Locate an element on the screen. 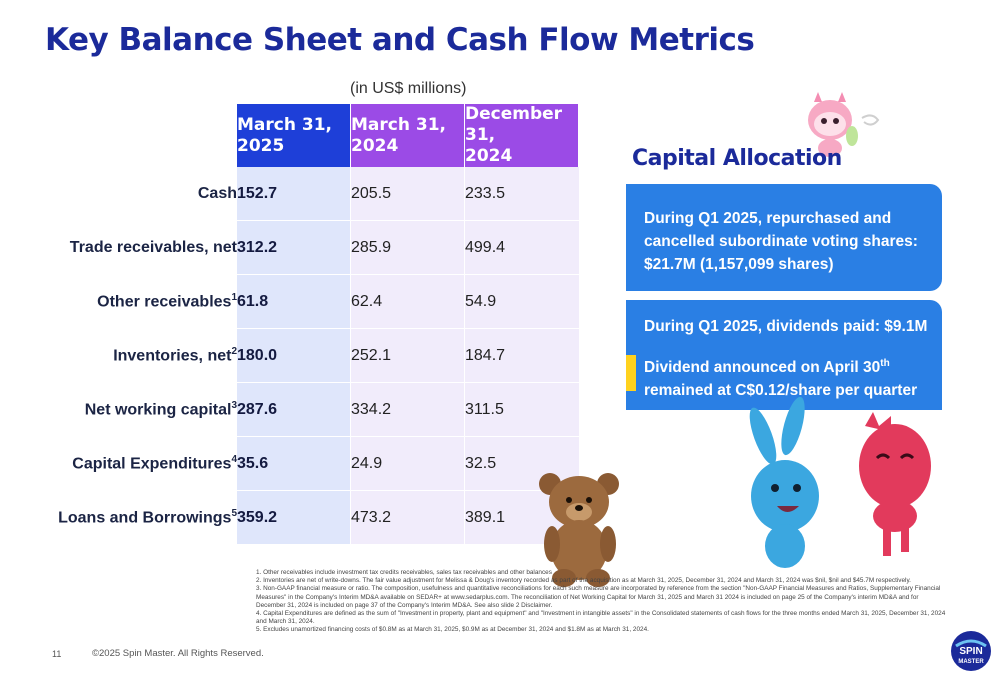 The width and height of the screenshot is (1000, 685). row-label: Capital Expenditures4 is located at coordinates (154, 463).